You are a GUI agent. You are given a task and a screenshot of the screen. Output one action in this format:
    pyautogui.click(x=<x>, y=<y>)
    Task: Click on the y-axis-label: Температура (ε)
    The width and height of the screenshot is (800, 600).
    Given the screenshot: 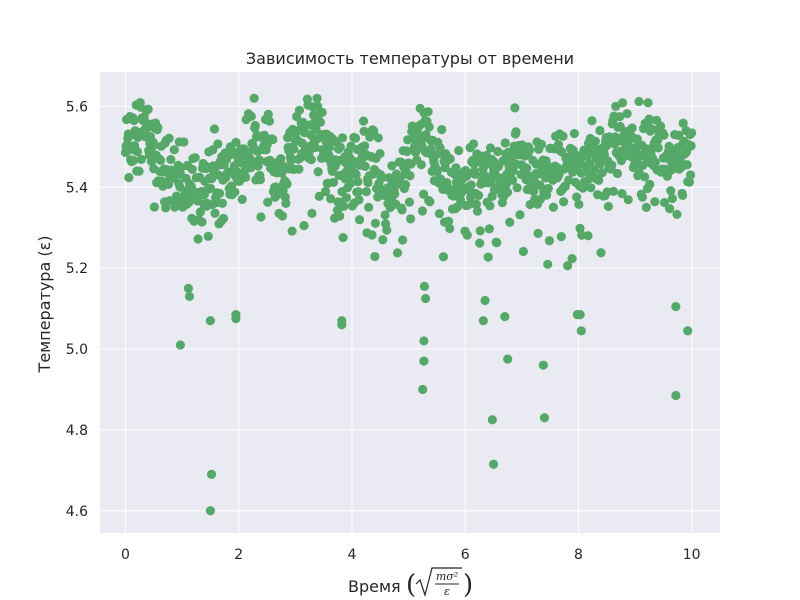 What is the action you would take?
    pyautogui.click(x=44, y=305)
    